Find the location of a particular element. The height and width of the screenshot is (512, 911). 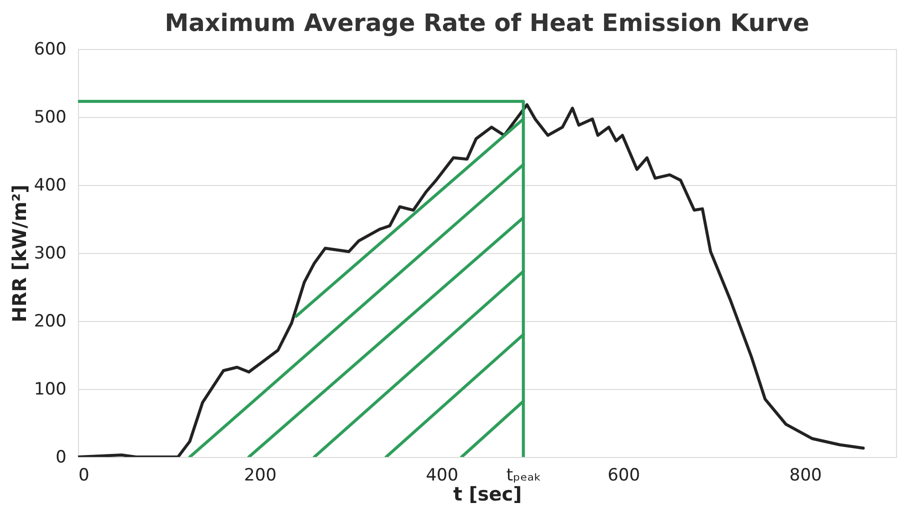

y-axis-title: HRR [kW/m²] is located at coordinates (20, 253).